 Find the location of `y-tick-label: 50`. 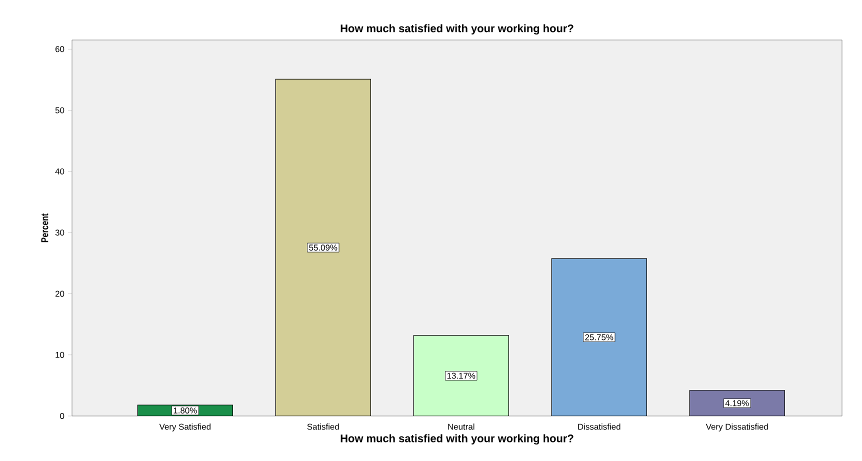

y-tick-label: 50 is located at coordinates (59, 110).